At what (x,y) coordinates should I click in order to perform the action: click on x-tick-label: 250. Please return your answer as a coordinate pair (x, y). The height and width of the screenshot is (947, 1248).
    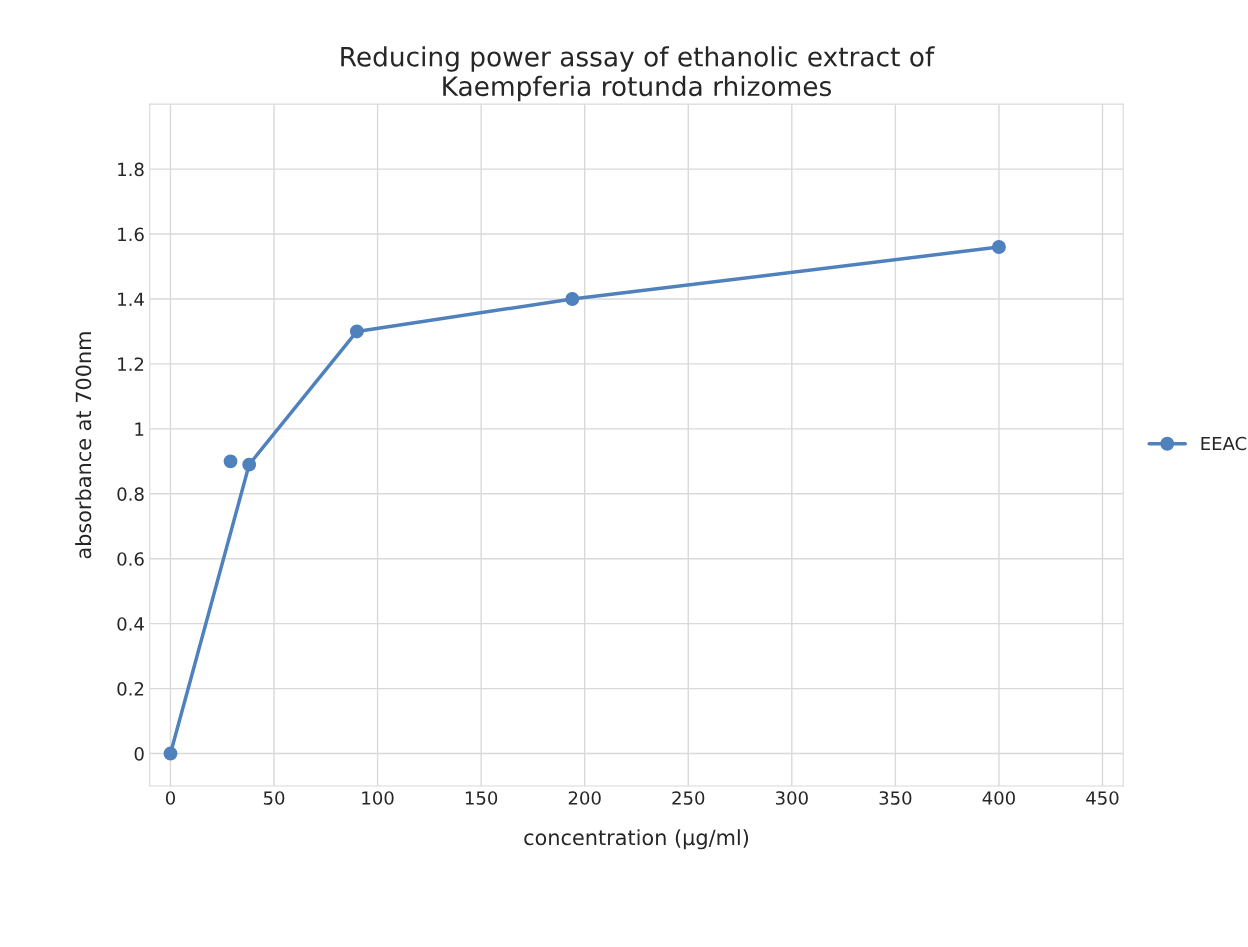
    Looking at the image, I should click on (688, 798).